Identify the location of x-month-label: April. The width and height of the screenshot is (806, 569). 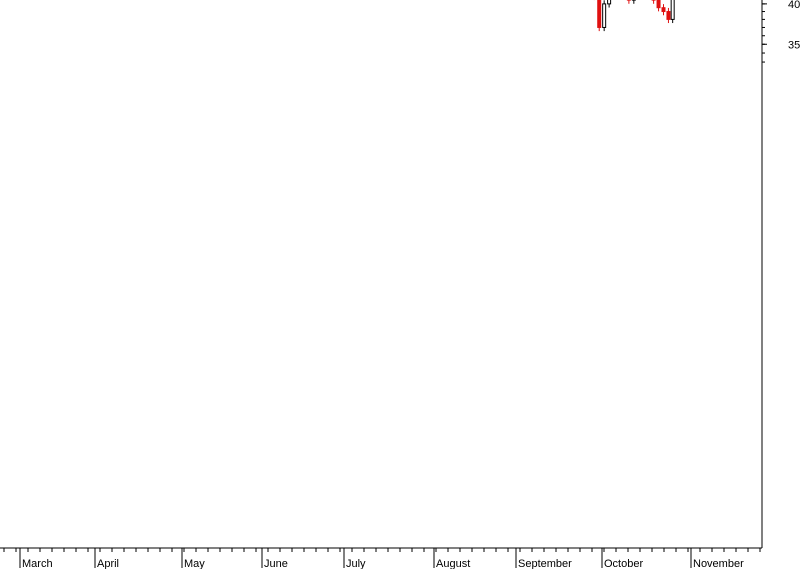
(108, 563).